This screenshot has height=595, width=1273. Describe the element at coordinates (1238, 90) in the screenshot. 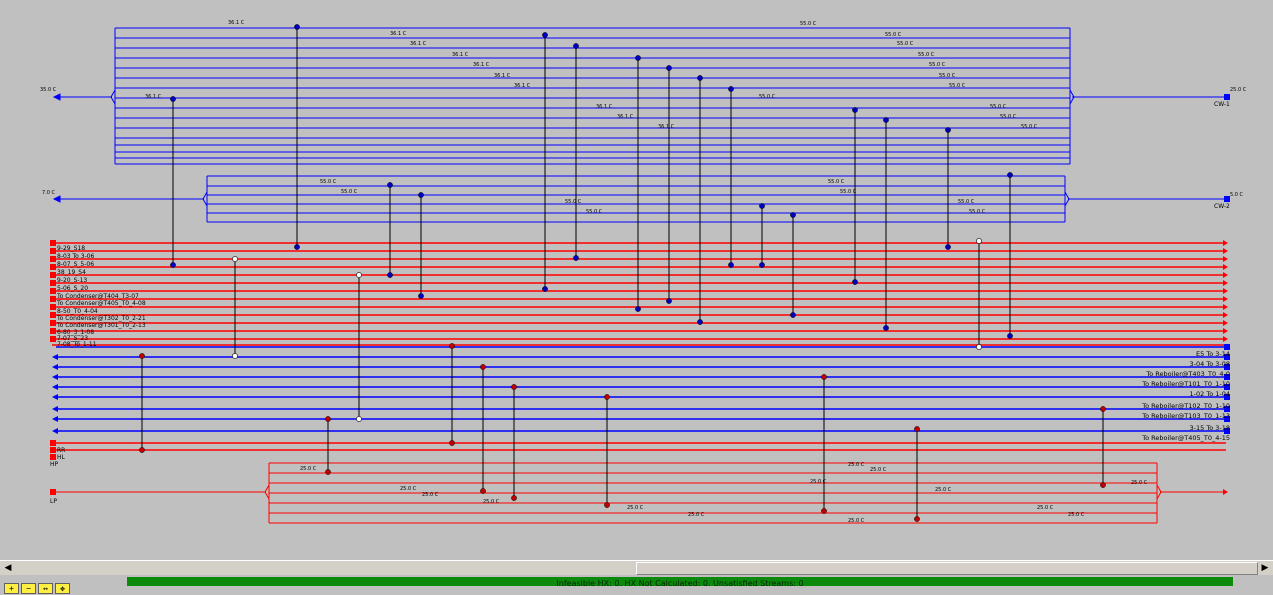

I see `cw1-outlet-temp: 25.0 C` at that location.